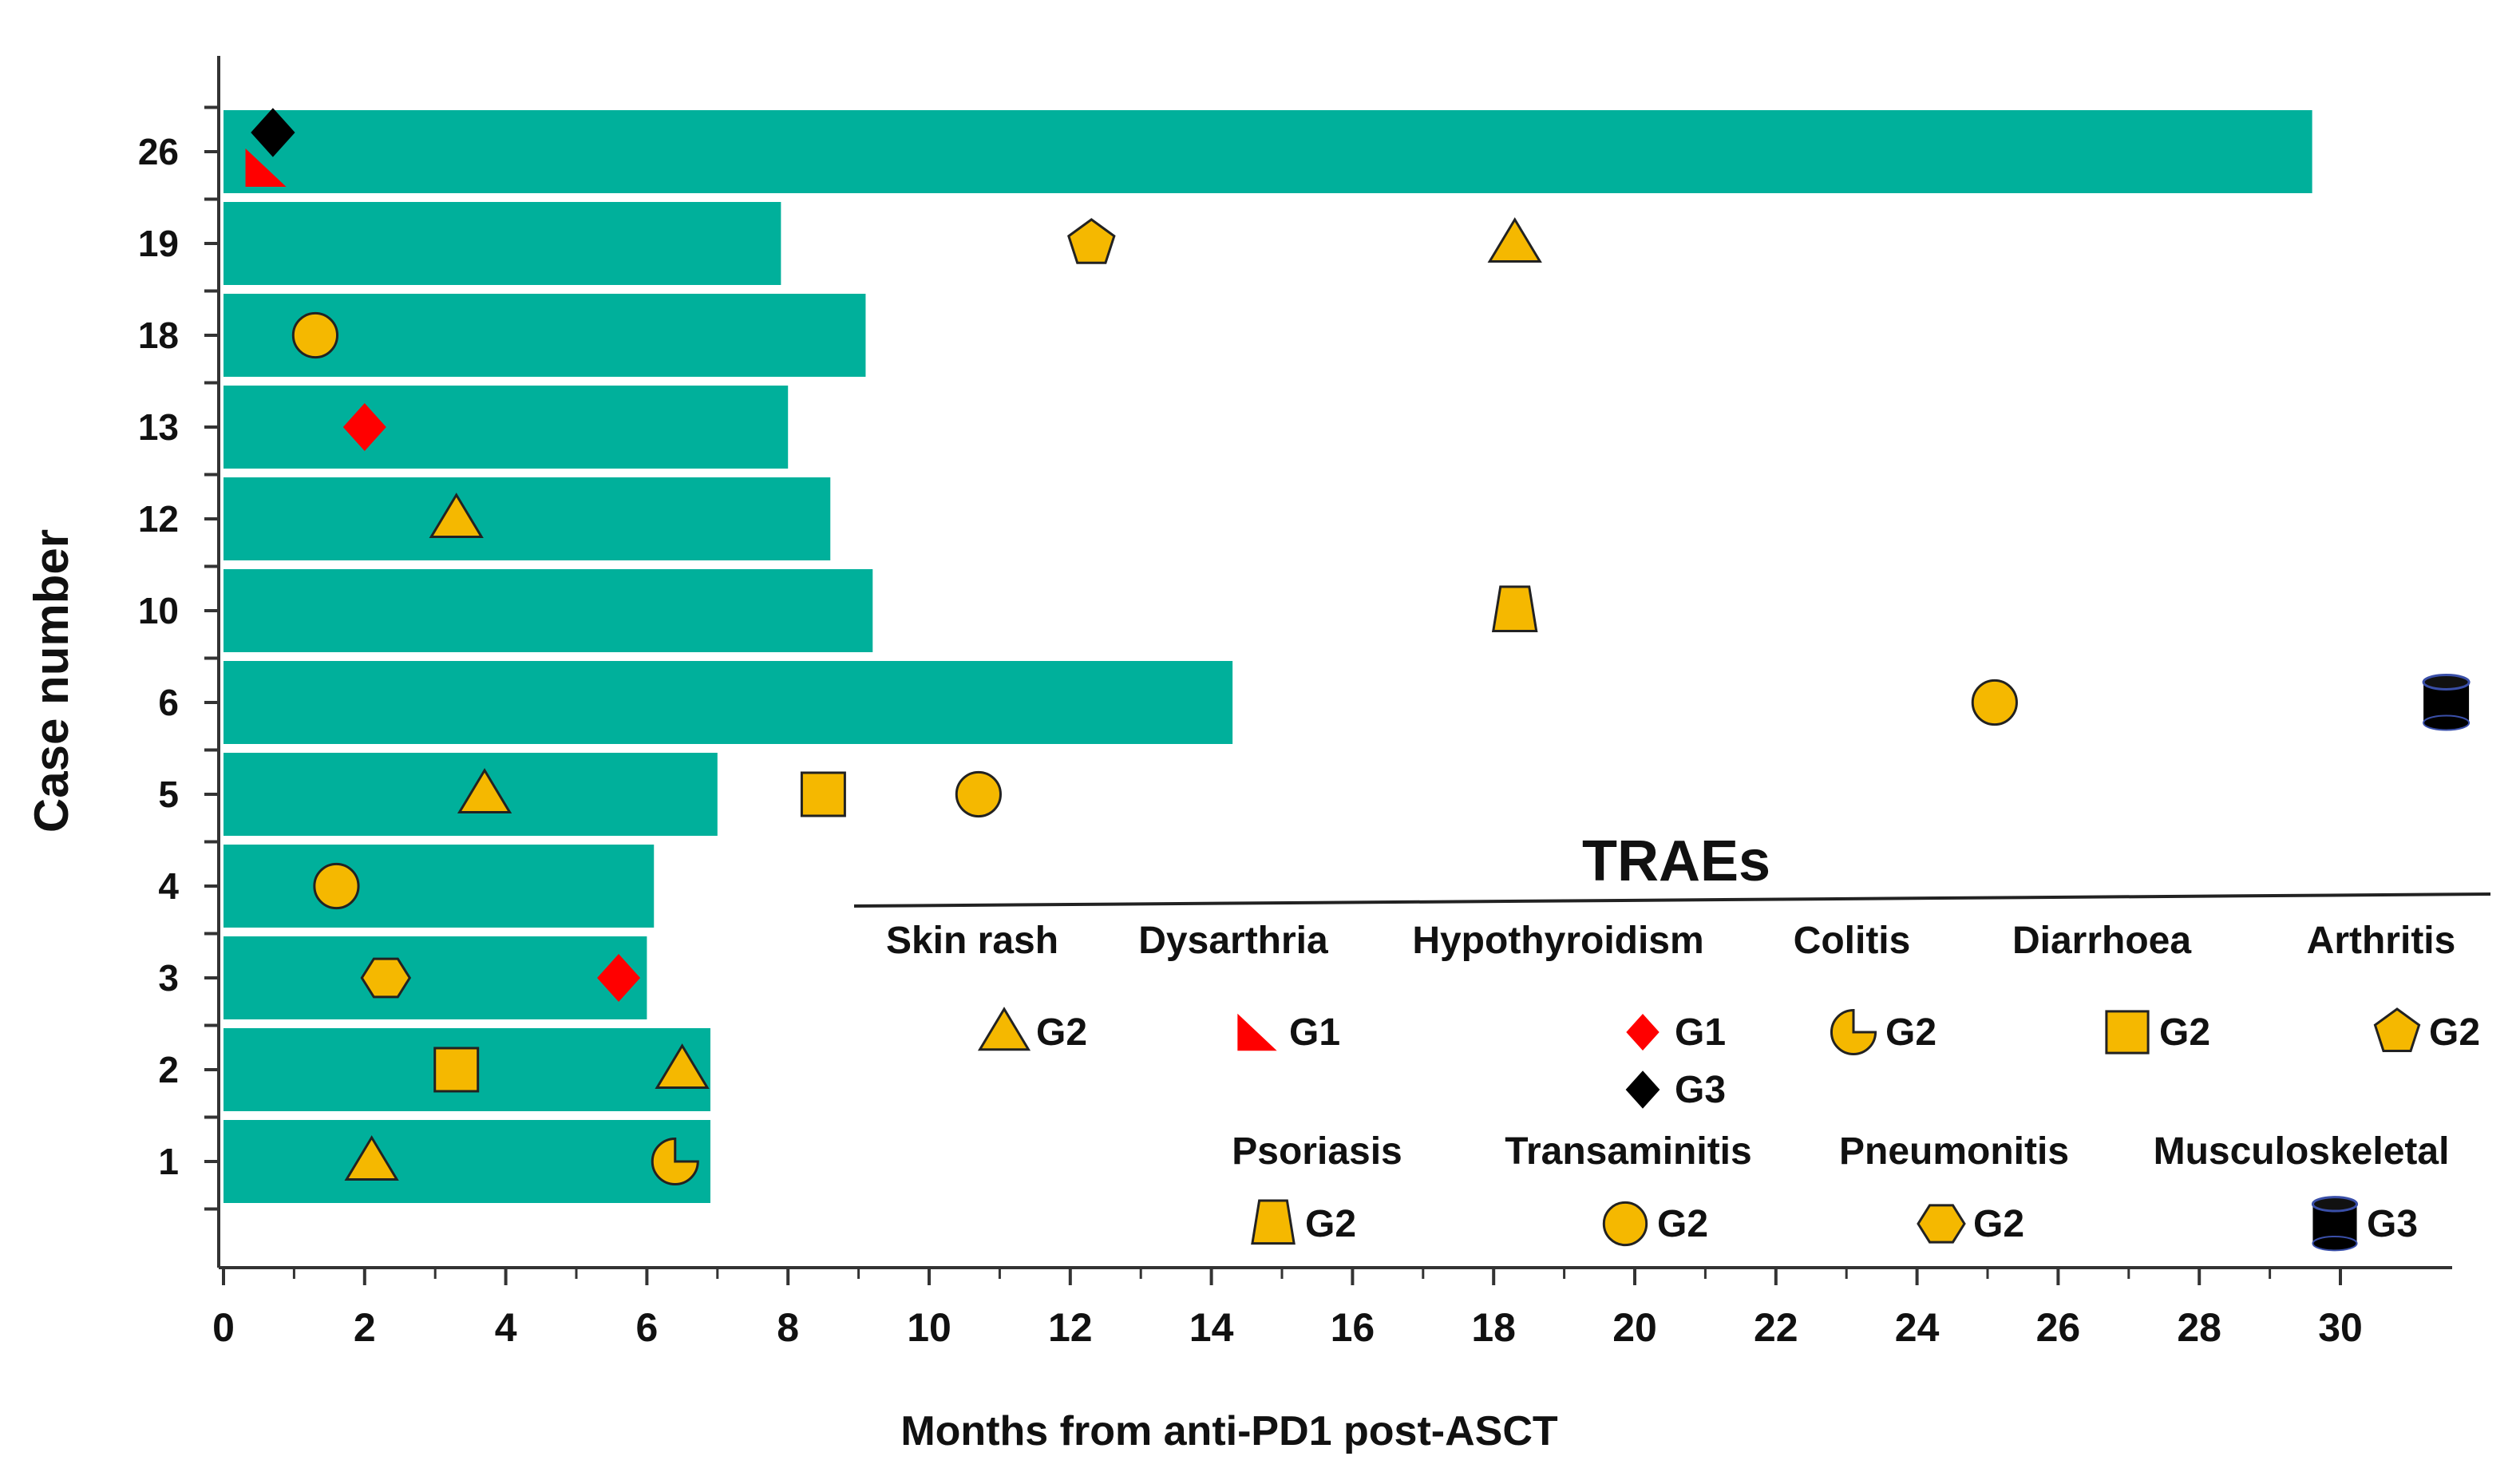 The height and width of the screenshot is (1480, 2520). Describe the element at coordinates (1257, 1032) in the screenshot. I see `legend-corner-icon` at that location.